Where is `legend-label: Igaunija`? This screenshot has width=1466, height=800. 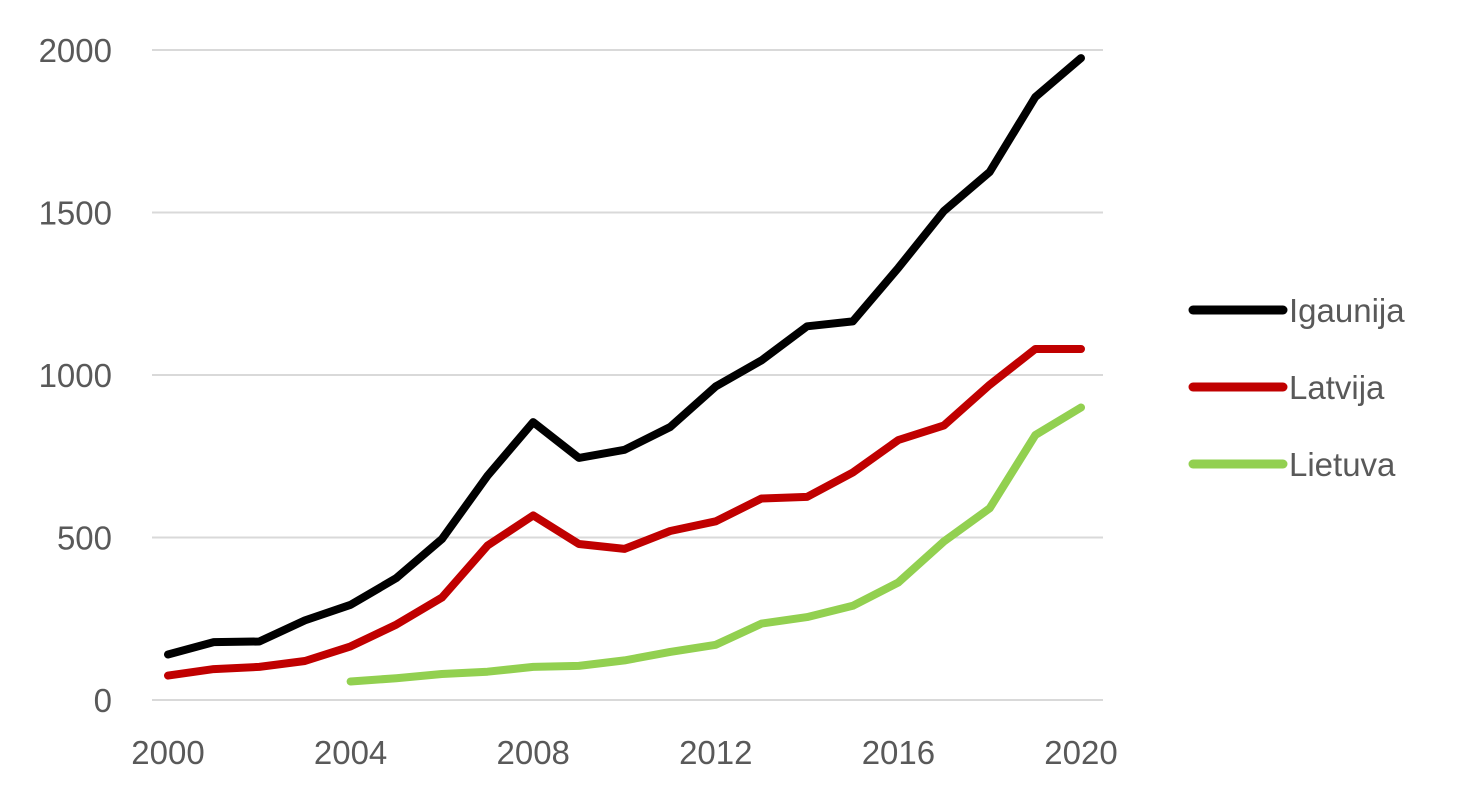 legend-label: Igaunija is located at coordinates (1347, 310).